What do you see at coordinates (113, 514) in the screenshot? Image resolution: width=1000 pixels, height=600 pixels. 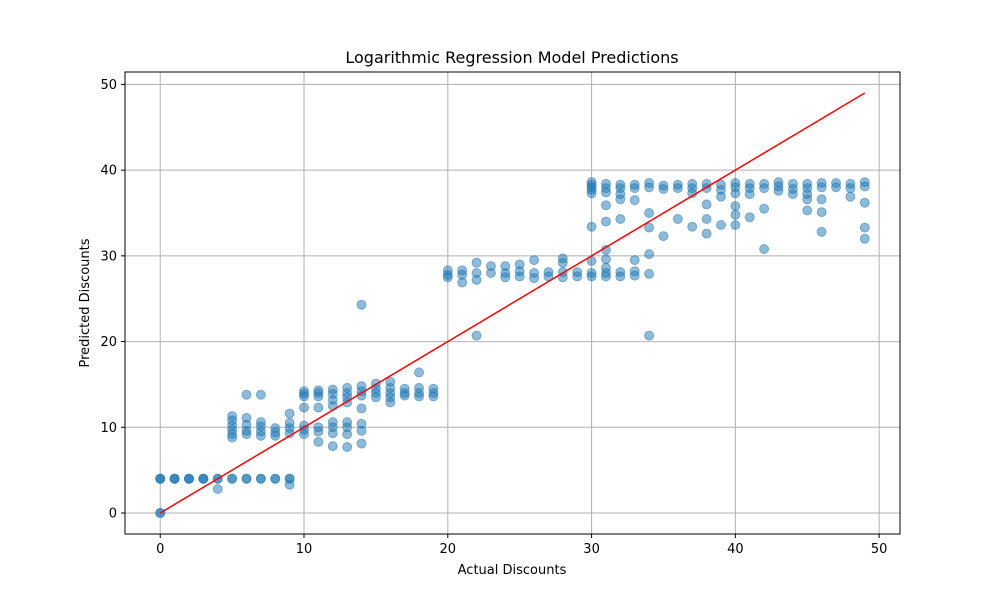 I see `y-tick-label: 0` at bounding box center [113, 514].